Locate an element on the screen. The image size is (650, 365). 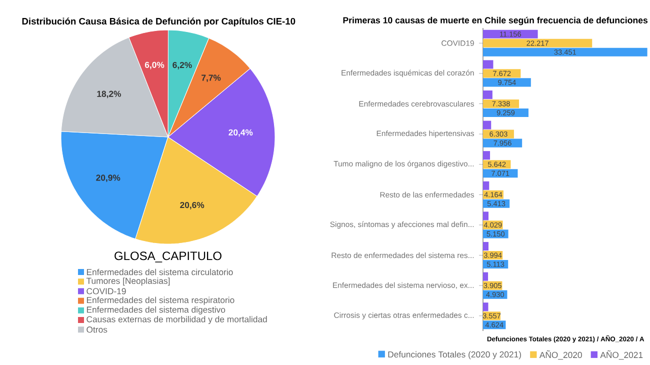
legend-label: COVID-19 is located at coordinates (106, 291).